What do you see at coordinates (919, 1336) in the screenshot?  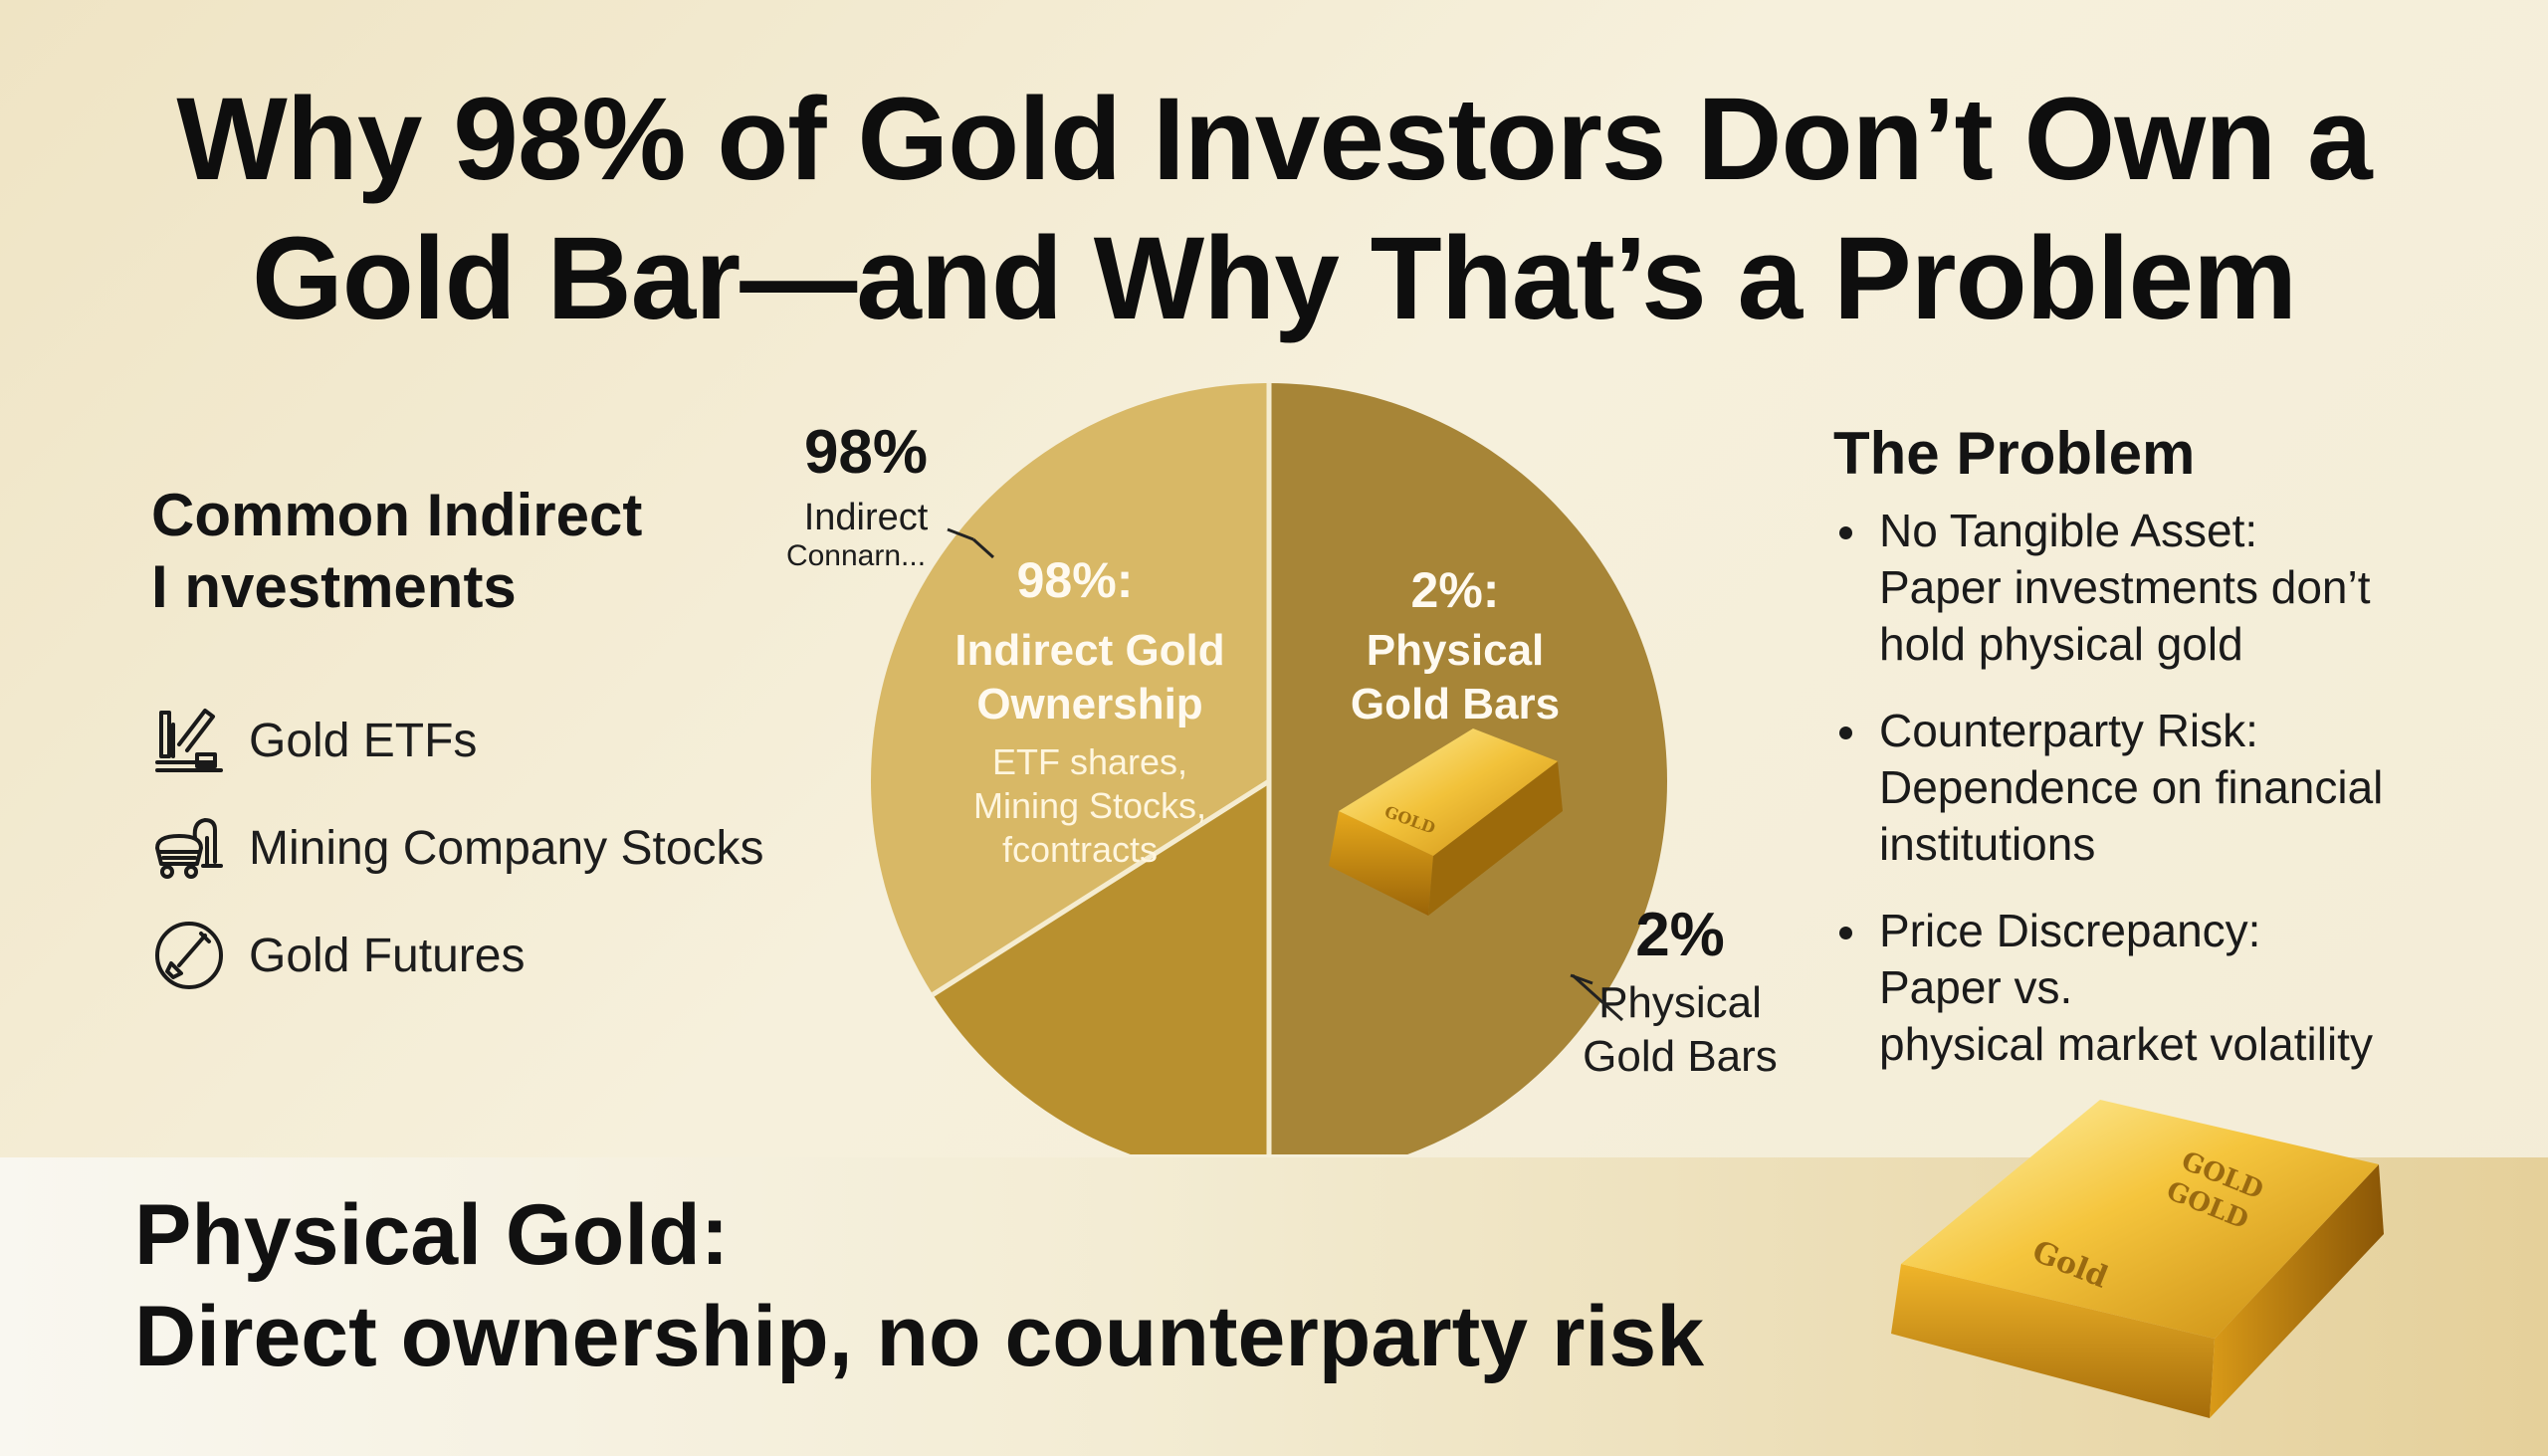 I see `banner-line-2: Direct ownership, no counterparty risk` at bounding box center [919, 1336].